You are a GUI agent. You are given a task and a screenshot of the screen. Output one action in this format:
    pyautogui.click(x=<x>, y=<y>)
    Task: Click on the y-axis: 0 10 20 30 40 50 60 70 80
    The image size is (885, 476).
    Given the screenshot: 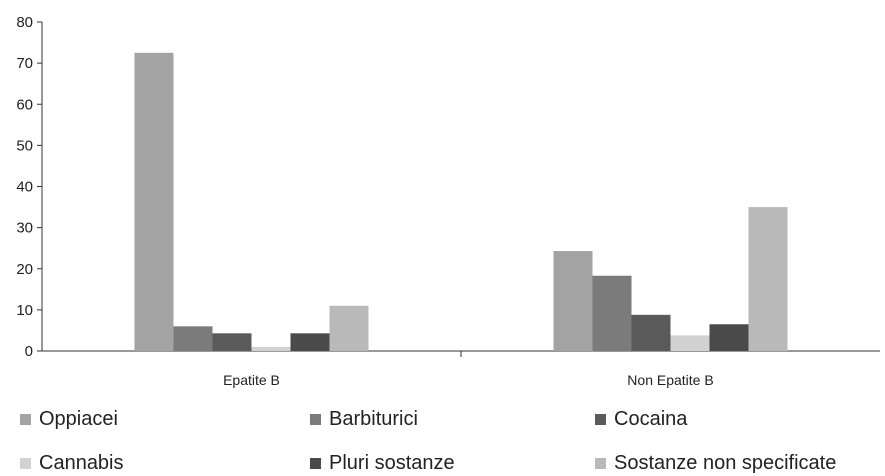 What is the action you would take?
    pyautogui.click(x=29, y=187)
    